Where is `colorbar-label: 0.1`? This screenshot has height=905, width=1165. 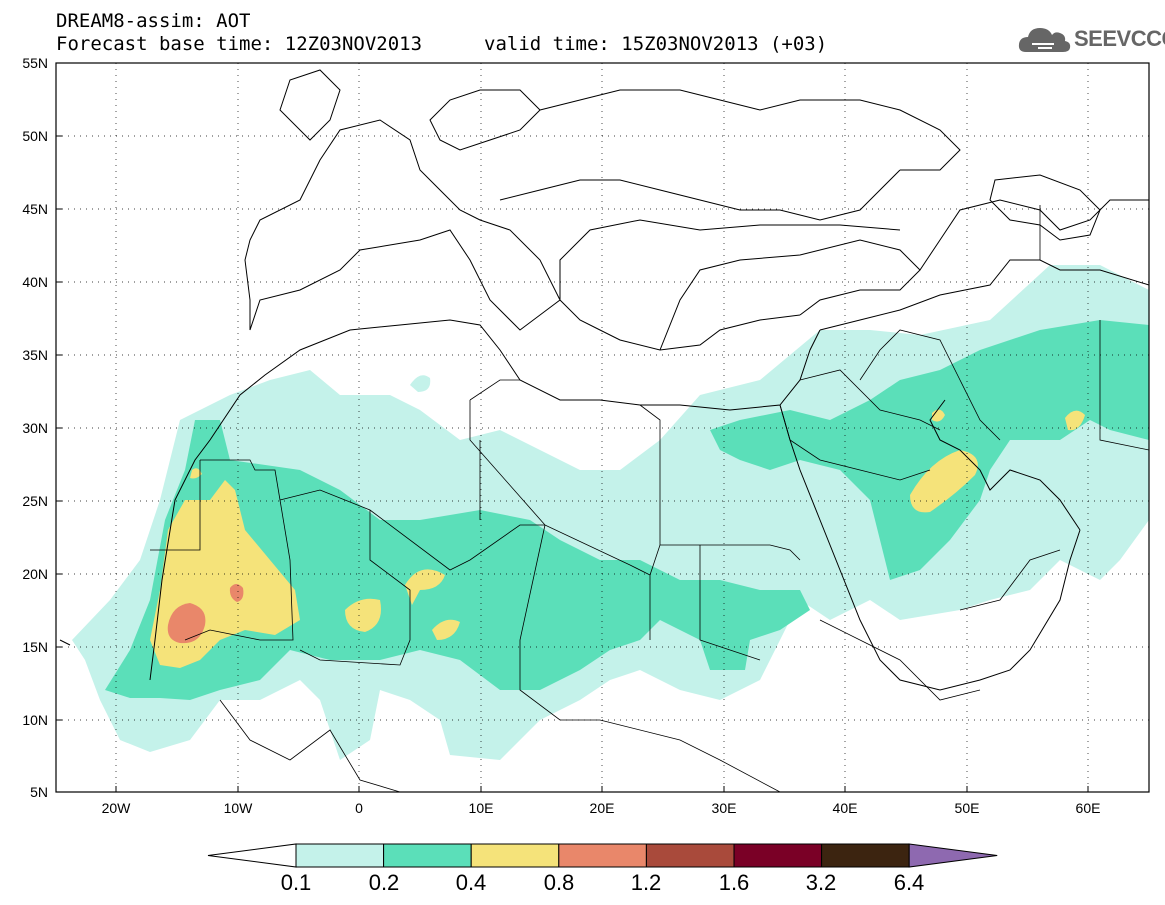
colorbar-label: 0.1 is located at coordinates (296, 882).